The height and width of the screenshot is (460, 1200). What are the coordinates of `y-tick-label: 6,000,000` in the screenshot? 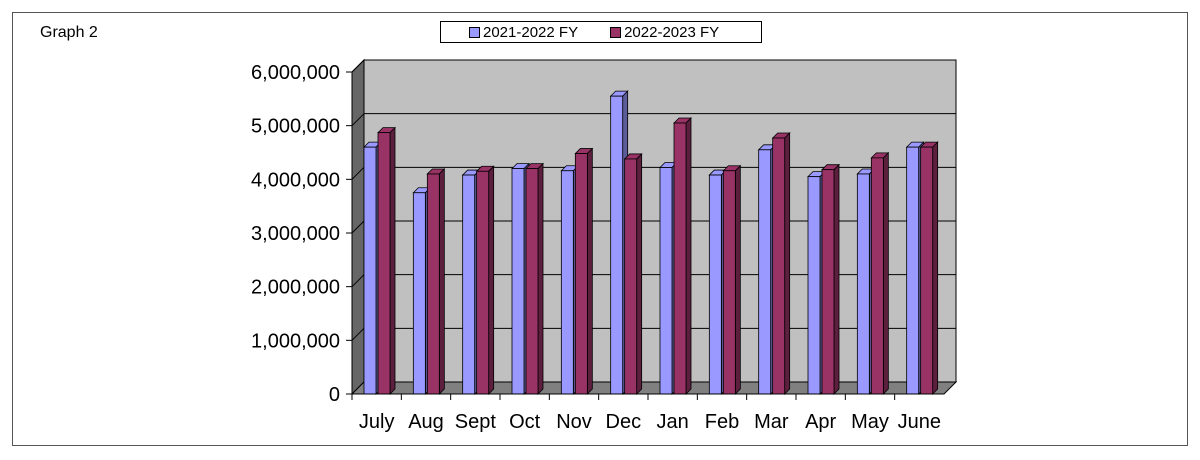 It's located at (295, 73).